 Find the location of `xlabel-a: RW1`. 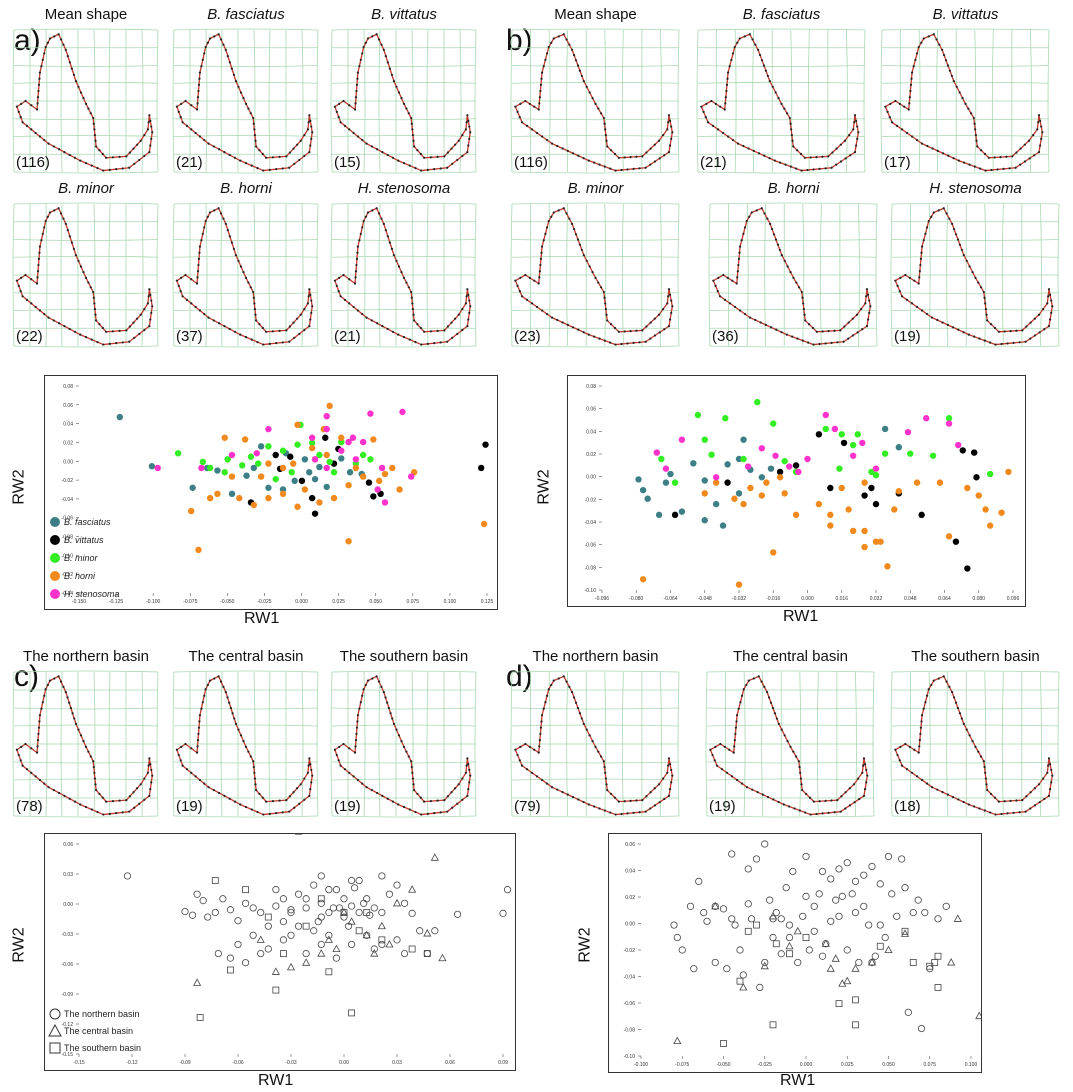

xlabel-a: RW1 is located at coordinates (262, 618).